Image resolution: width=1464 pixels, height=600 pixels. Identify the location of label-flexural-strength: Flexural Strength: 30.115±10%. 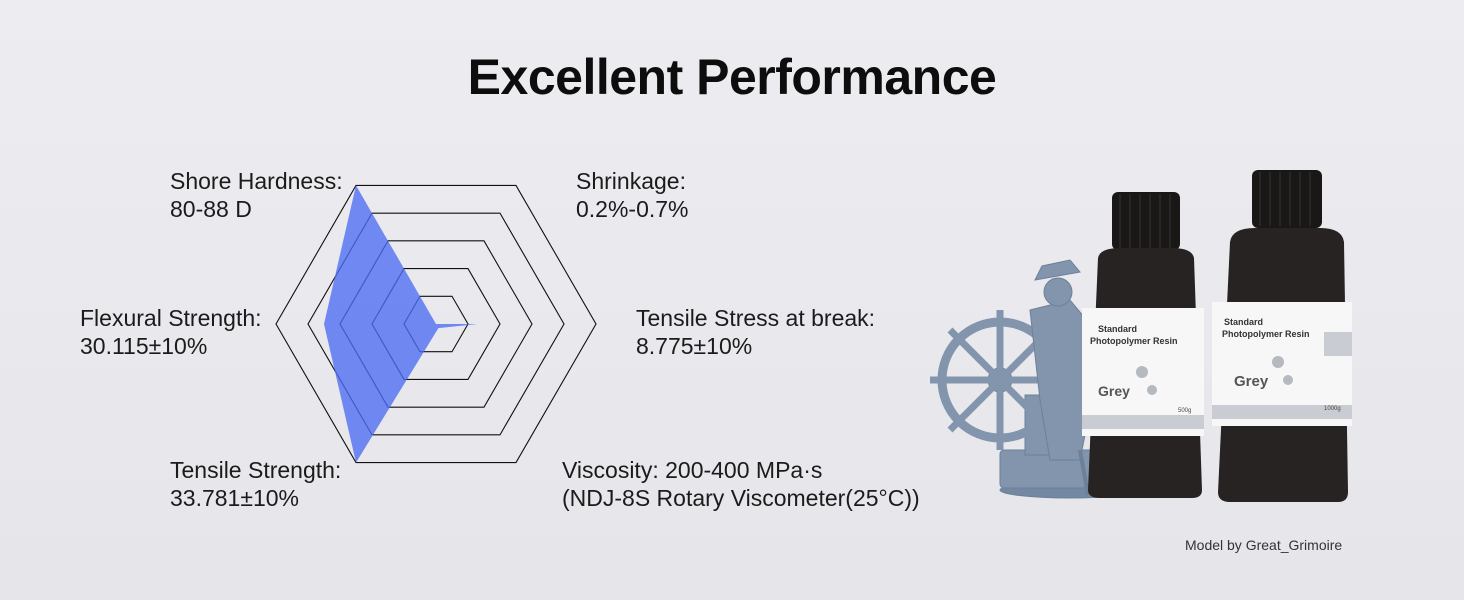
(171, 332).